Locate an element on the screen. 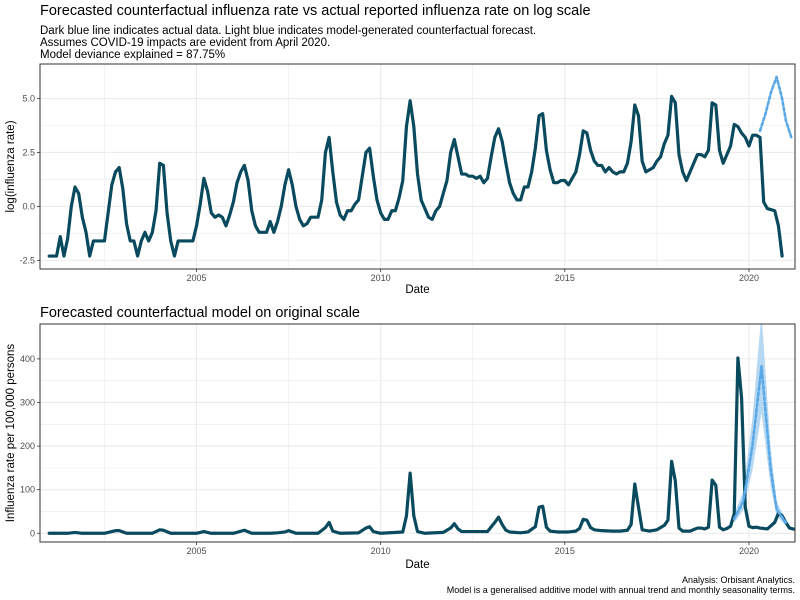 The width and height of the screenshot is (800, 600). bottom-chart-y-tick-label: 300 is located at coordinates (27, 402).